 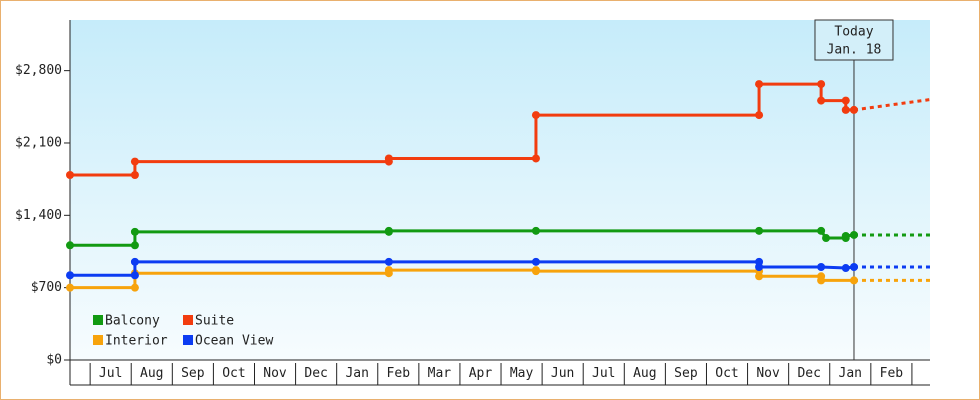 What do you see at coordinates (854, 50) in the screenshot?
I see `today-label: Jan. 18` at bounding box center [854, 50].